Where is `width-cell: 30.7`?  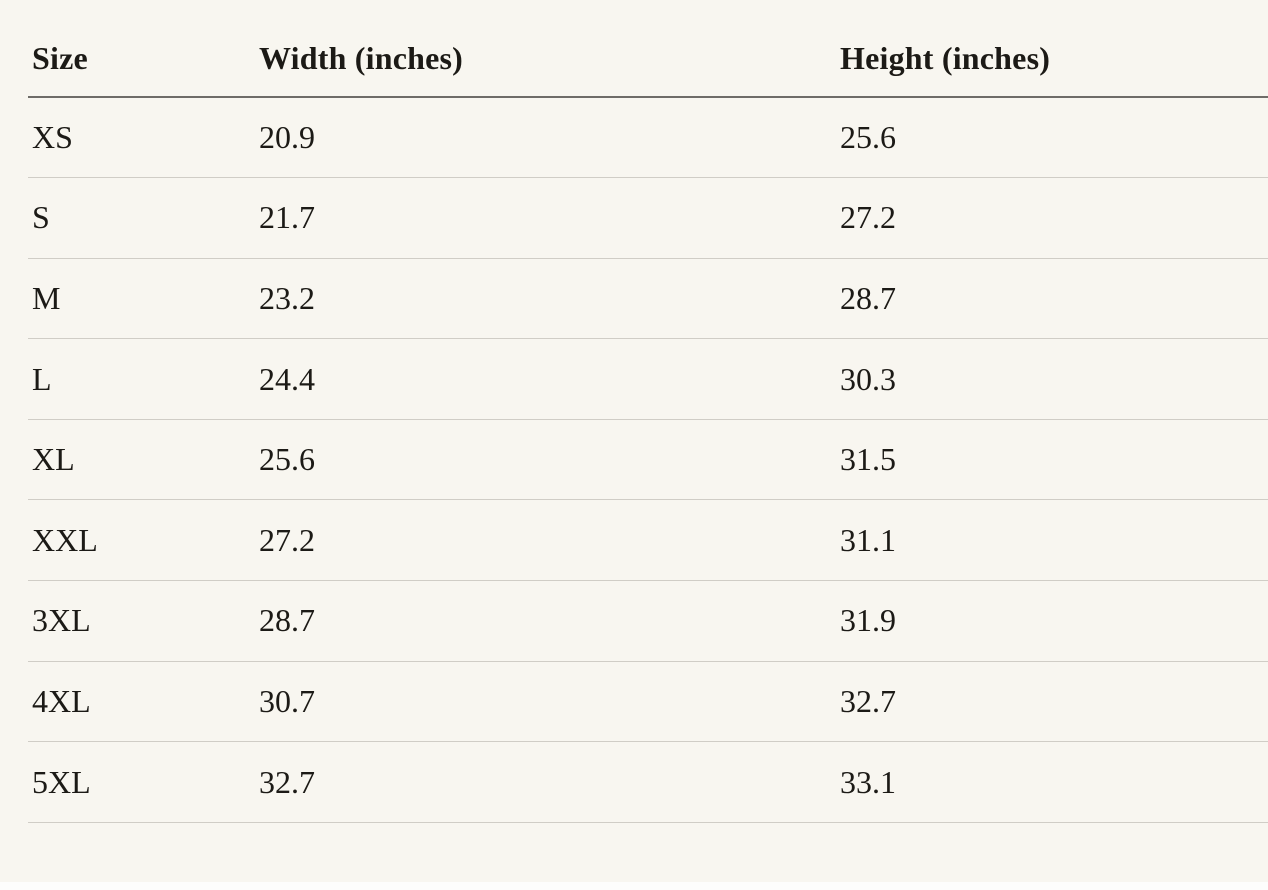 width-cell: 30.7 is located at coordinates (545, 702).